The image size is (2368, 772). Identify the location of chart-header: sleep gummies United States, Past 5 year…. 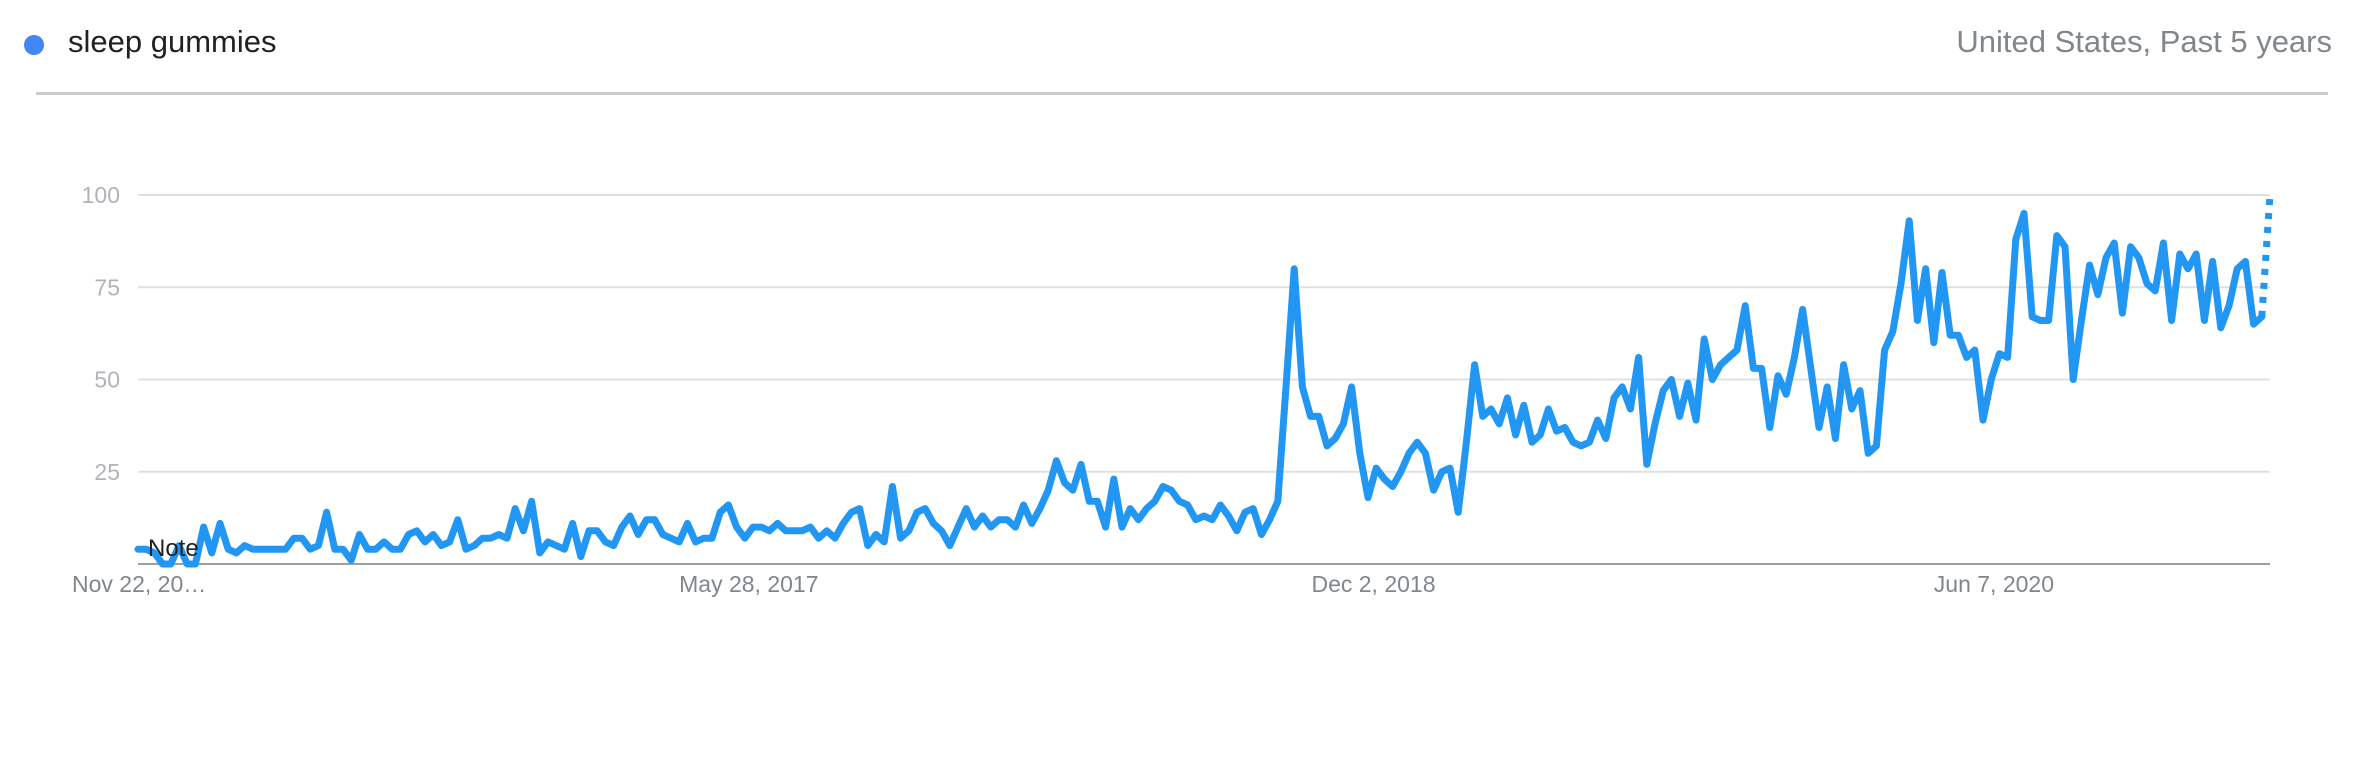
(1184, 48).